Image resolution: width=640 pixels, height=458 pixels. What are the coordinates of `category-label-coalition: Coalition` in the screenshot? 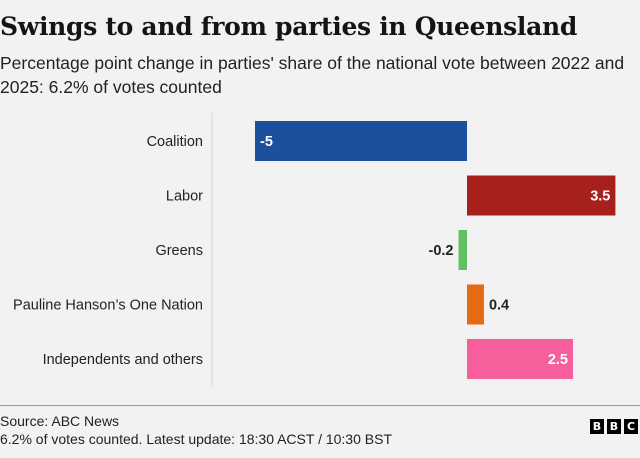 It's located at (175, 142).